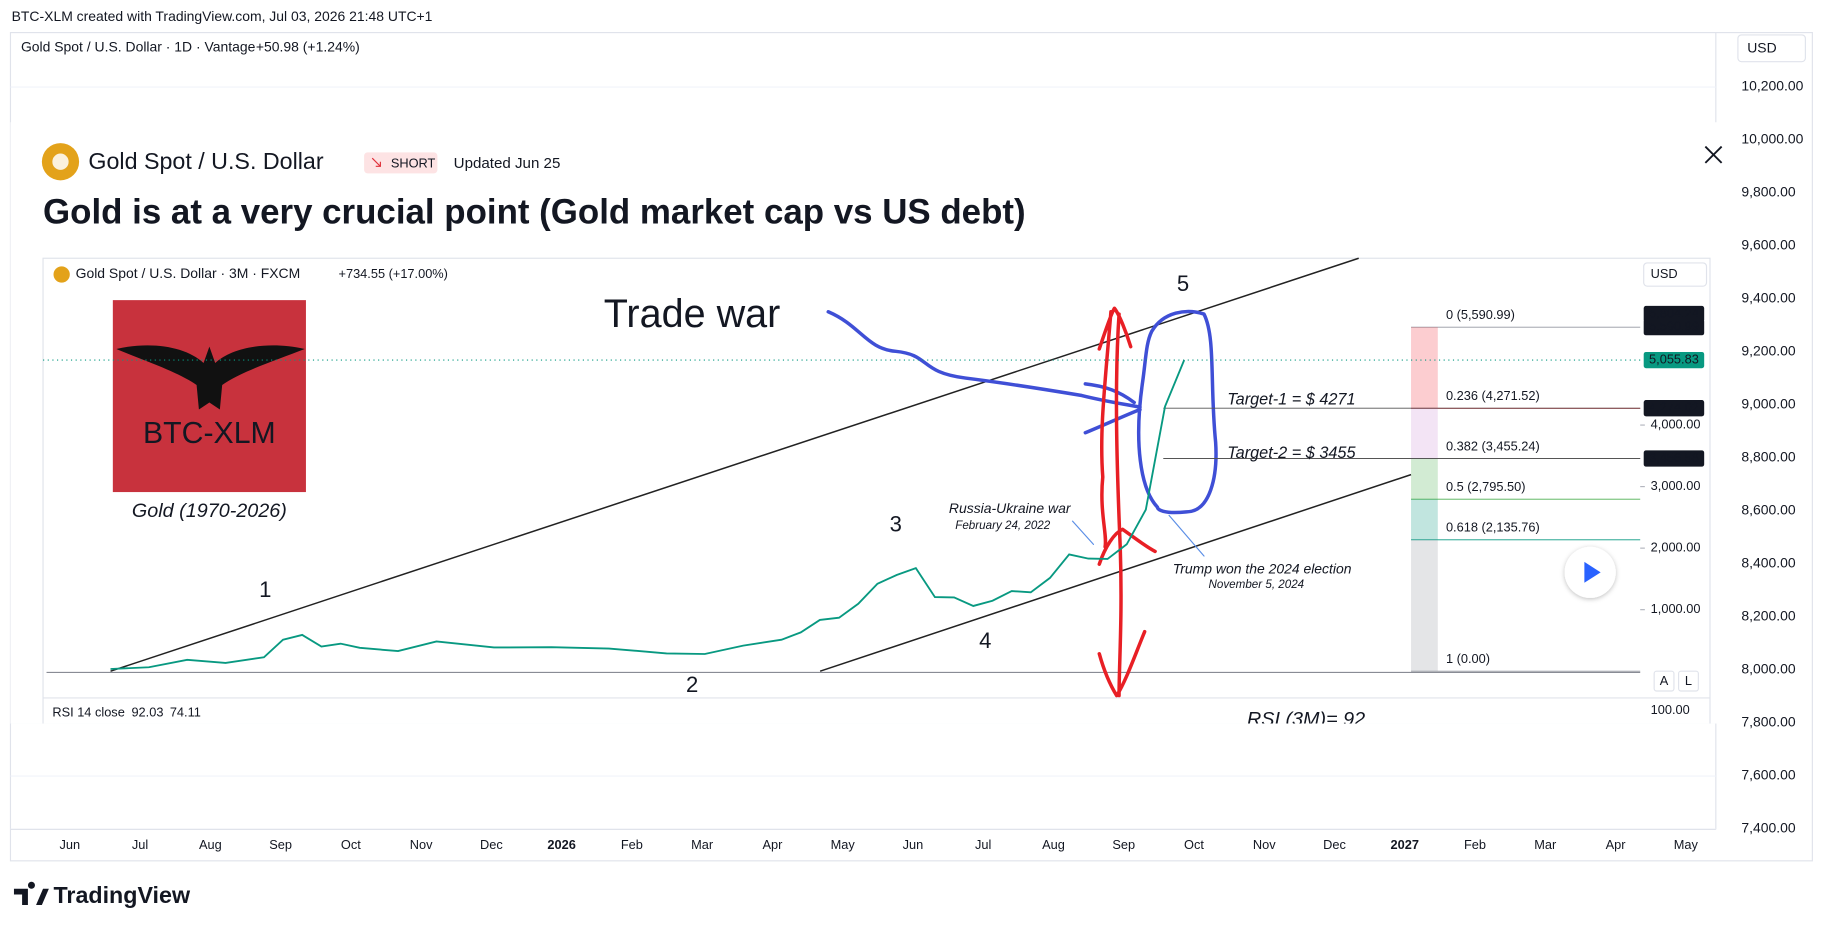 This screenshot has width=1824, height=929. Describe the element at coordinates (1768, 510) in the screenshot. I see `y-tick-label: 8,600.00` at that location.